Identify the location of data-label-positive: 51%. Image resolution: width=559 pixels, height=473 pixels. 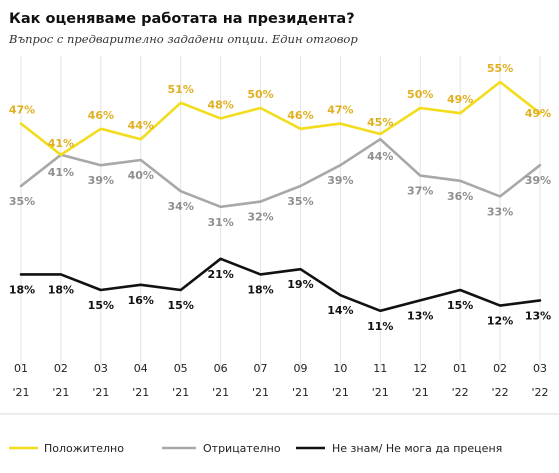
(181, 89).